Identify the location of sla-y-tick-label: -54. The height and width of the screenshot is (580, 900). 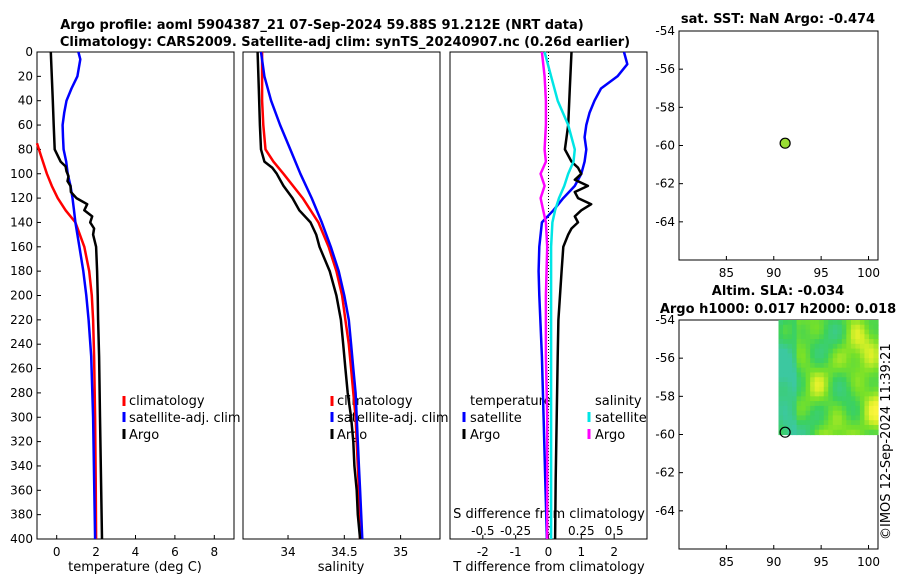
(665, 320).